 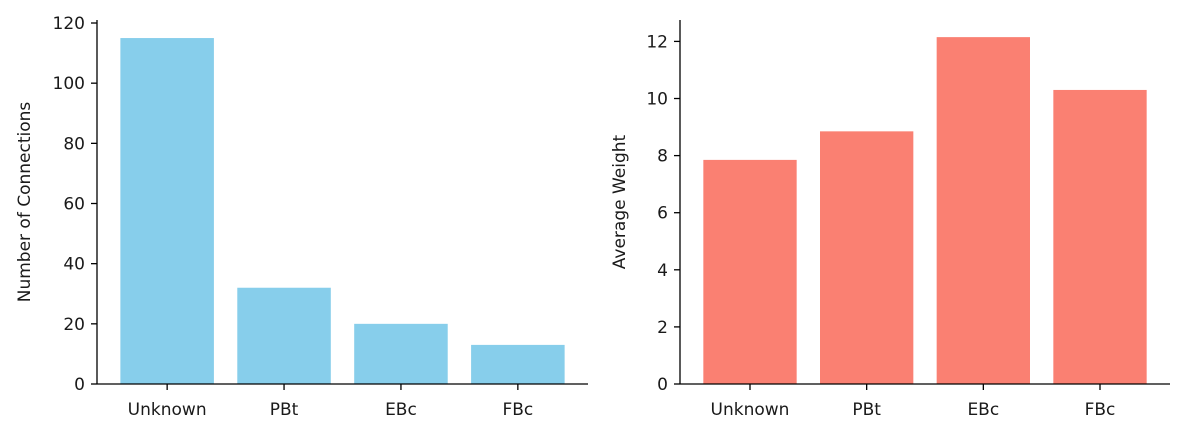 I want to click on y-tick-label: 80, so click(x=74, y=144).